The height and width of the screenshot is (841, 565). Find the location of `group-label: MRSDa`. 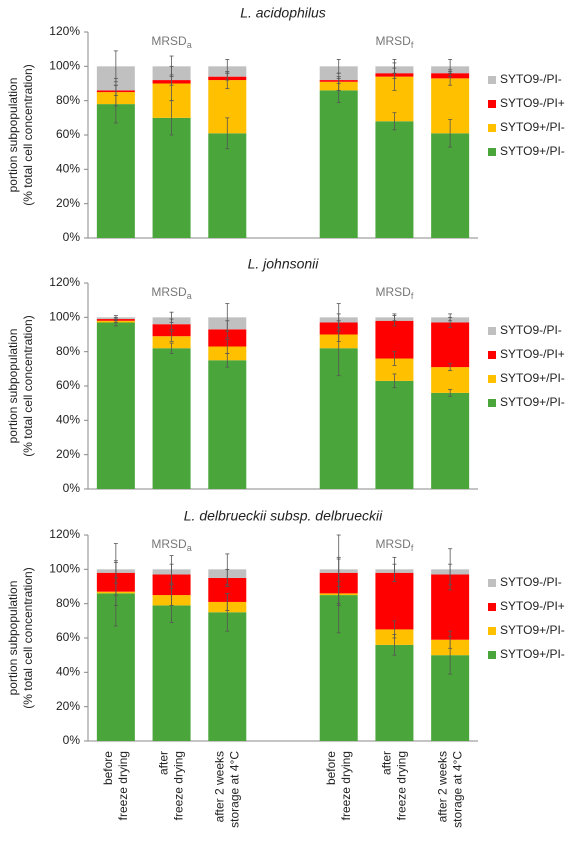

group-label: MRSDa is located at coordinates (171, 293).